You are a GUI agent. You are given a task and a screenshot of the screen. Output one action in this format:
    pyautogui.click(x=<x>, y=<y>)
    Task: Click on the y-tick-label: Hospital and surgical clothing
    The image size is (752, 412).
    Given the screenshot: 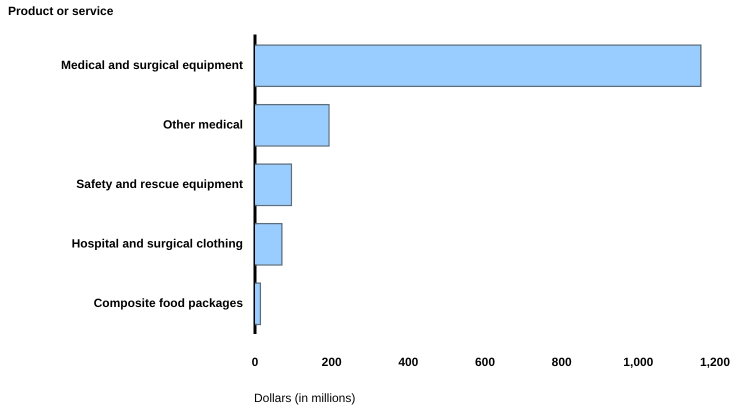 What is the action you would take?
    pyautogui.click(x=157, y=243)
    